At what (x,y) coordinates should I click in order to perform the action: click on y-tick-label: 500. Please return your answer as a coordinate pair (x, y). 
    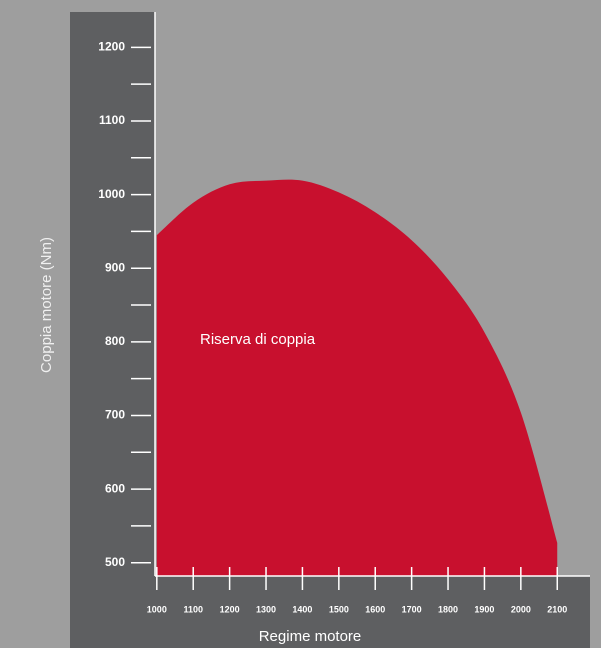
    Looking at the image, I should click on (115, 562).